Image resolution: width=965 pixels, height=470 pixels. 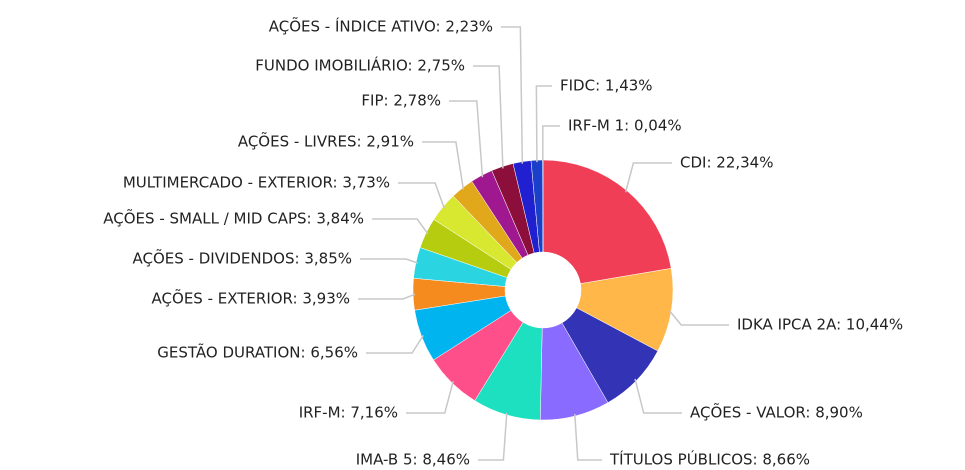 I want to click on data-label: FIP: 2,78%, so click(x=401, y=101).